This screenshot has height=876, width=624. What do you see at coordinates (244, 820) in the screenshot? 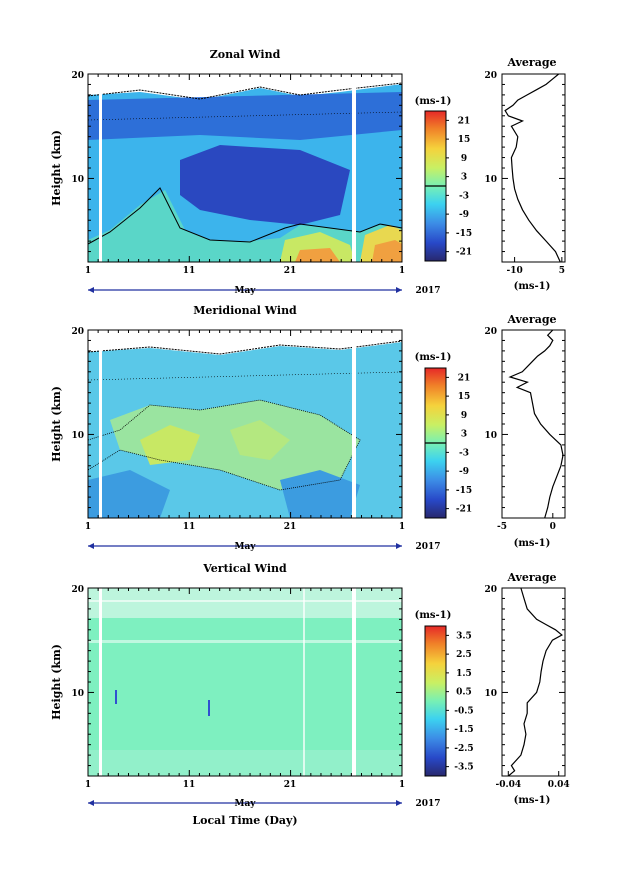
I see `x-axis-label: Local Time (Day)` at bounding box center [244, 820].